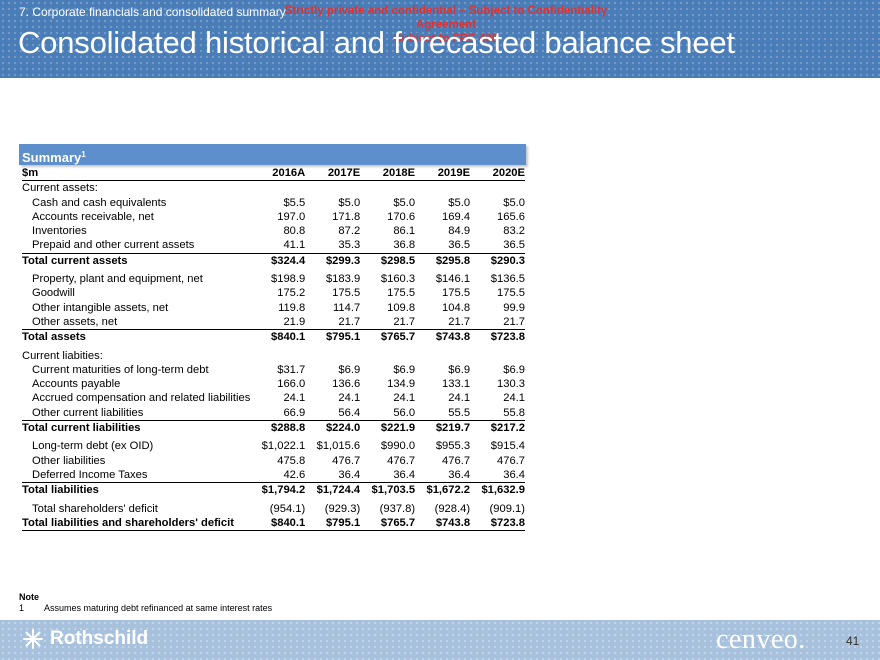 The height and width of the screenshot is (660, 880). Describe the element at coordinates (120, 369) in the screenshot. I see `row-label: Current maturities of long-term debt` at that location.